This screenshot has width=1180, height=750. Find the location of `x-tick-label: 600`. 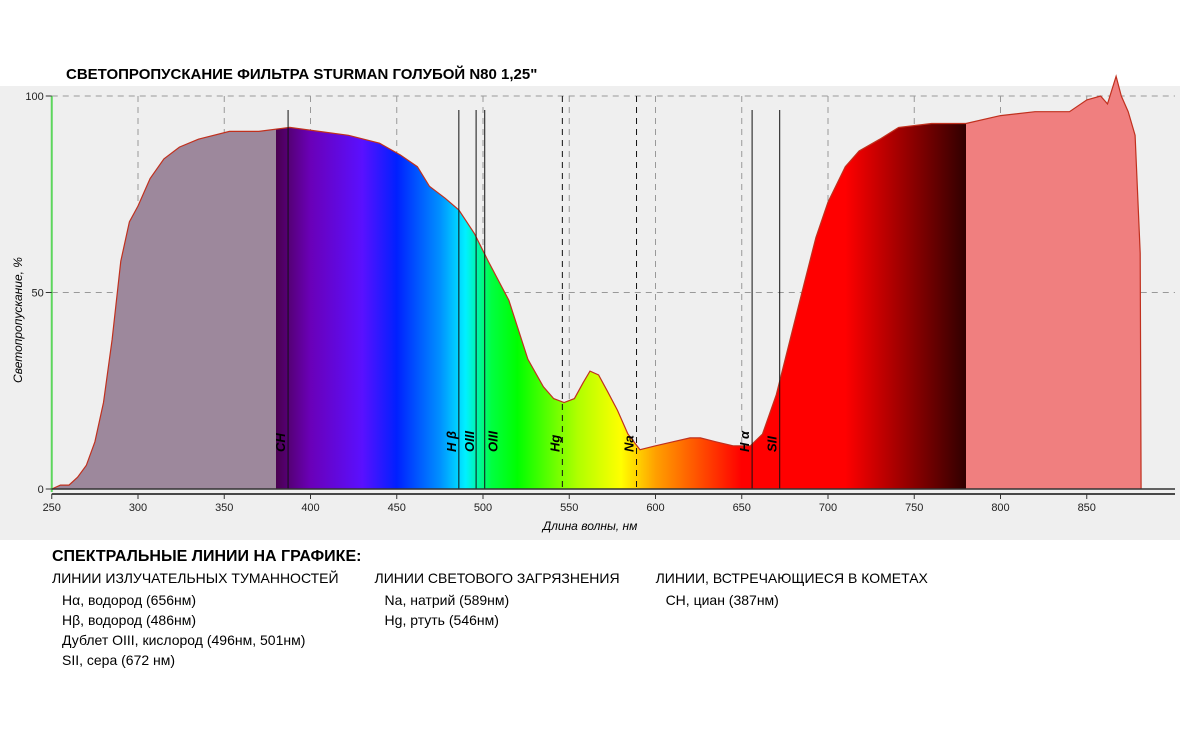

x-tick-label: 600 is located at coordinates (655, 508).